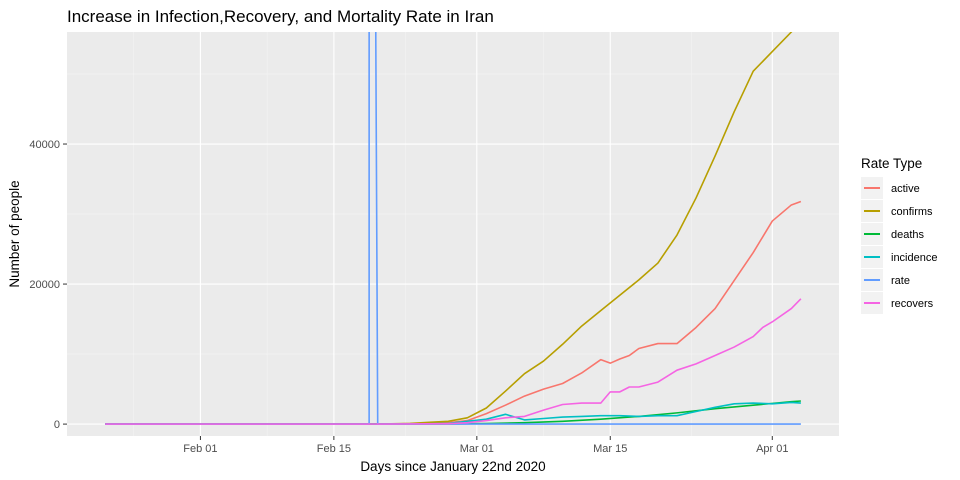 The image size is (960, 480). What do you see at coordinates (200, 449) in the screenshot?
I see `x-tick-label: Feb 01` at bounding box center [200, 449].